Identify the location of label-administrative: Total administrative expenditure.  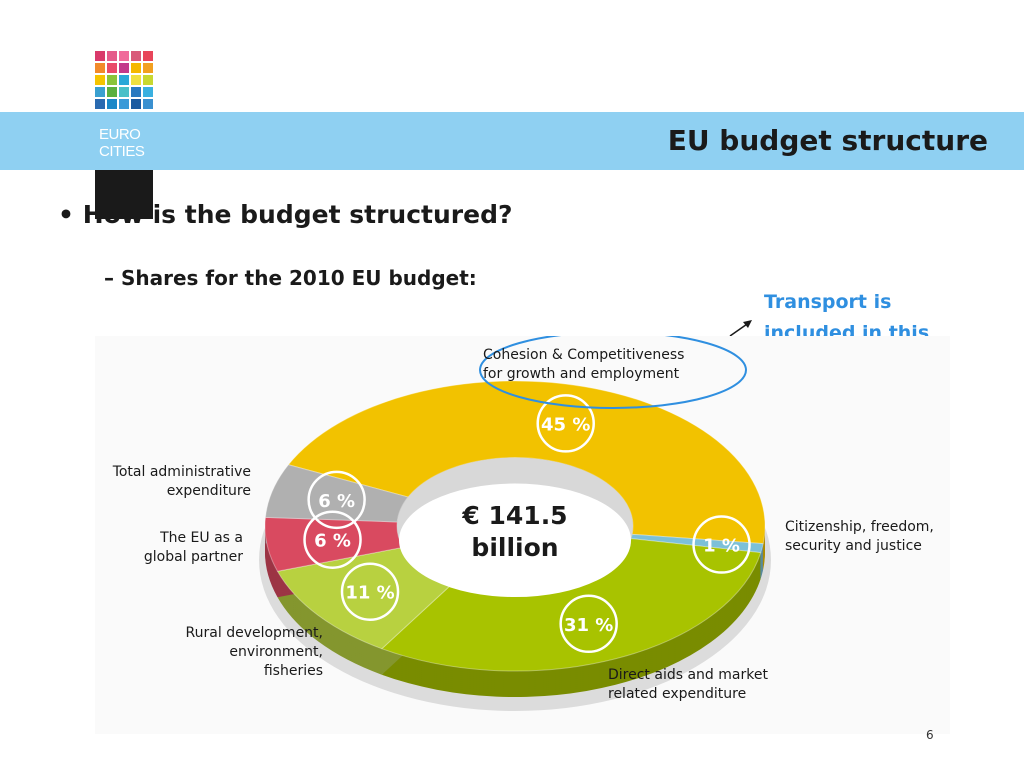
(182, 482).